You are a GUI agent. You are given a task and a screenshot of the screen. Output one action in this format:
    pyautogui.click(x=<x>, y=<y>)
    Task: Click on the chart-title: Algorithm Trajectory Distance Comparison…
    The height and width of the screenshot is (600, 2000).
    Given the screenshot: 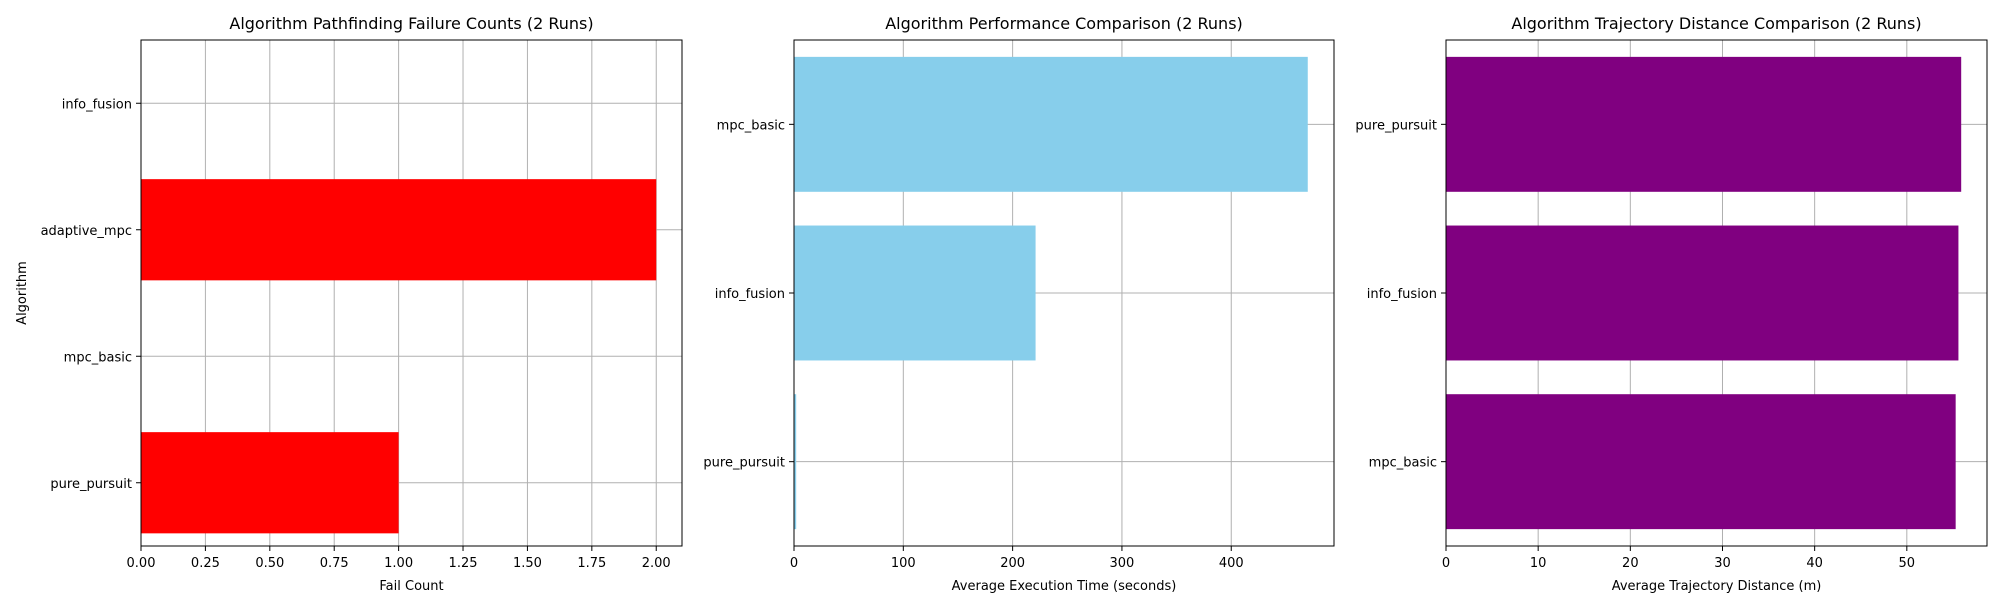 What is the action you would take?
    pyautogui.click(x=1716, y=23)
    